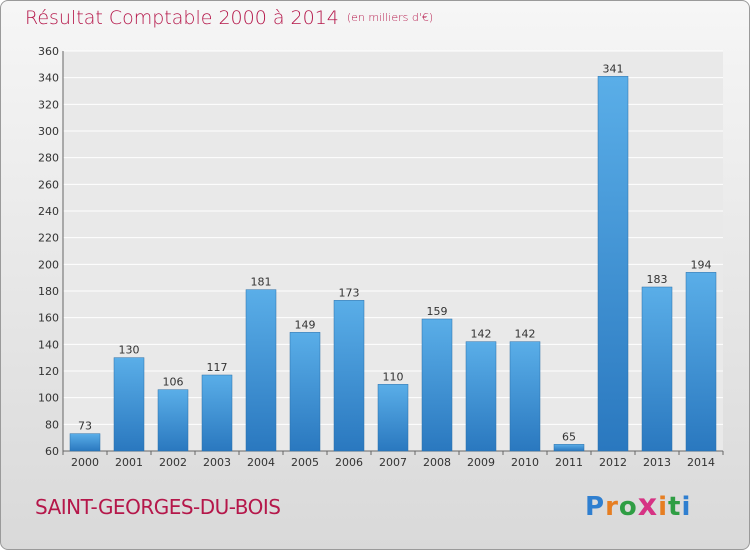 Image resolution: width=750 pixels, height=550 pixels. I want to click on bar-2008, so click(437, 385).